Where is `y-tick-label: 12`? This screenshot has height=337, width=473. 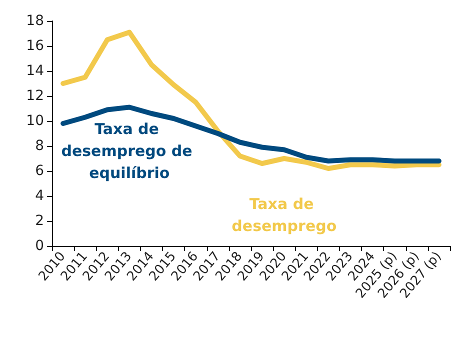
y-tick-label: 12 is located at coordinates (35, 96).